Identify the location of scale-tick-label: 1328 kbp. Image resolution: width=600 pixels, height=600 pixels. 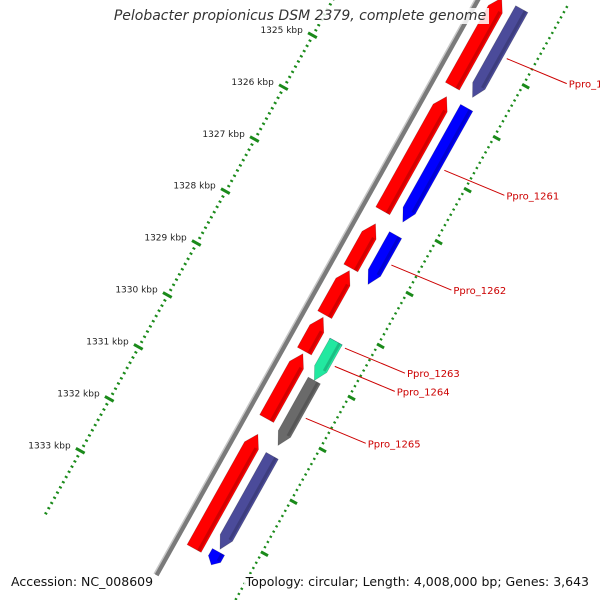
(194, 187).